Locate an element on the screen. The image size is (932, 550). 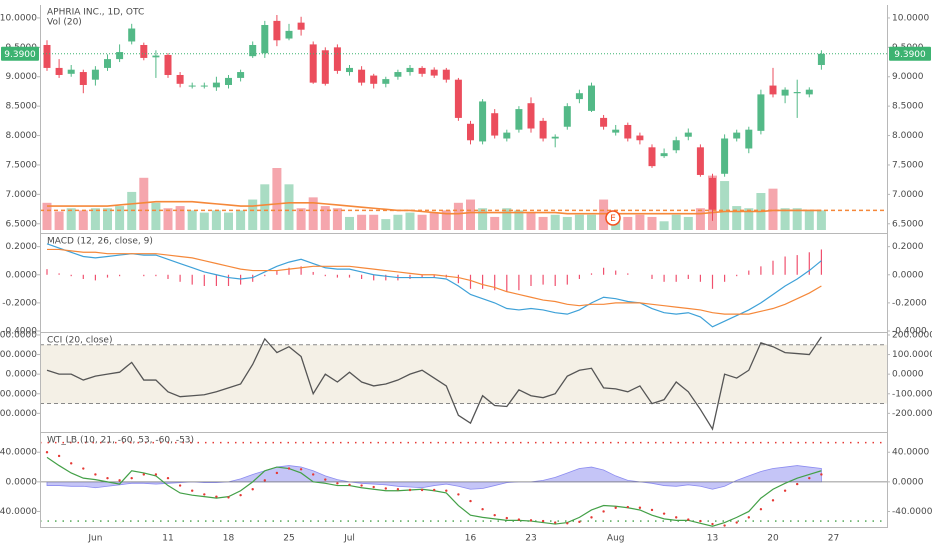
y-tick-label: -40.0000 is located at coordinates (18, 512).